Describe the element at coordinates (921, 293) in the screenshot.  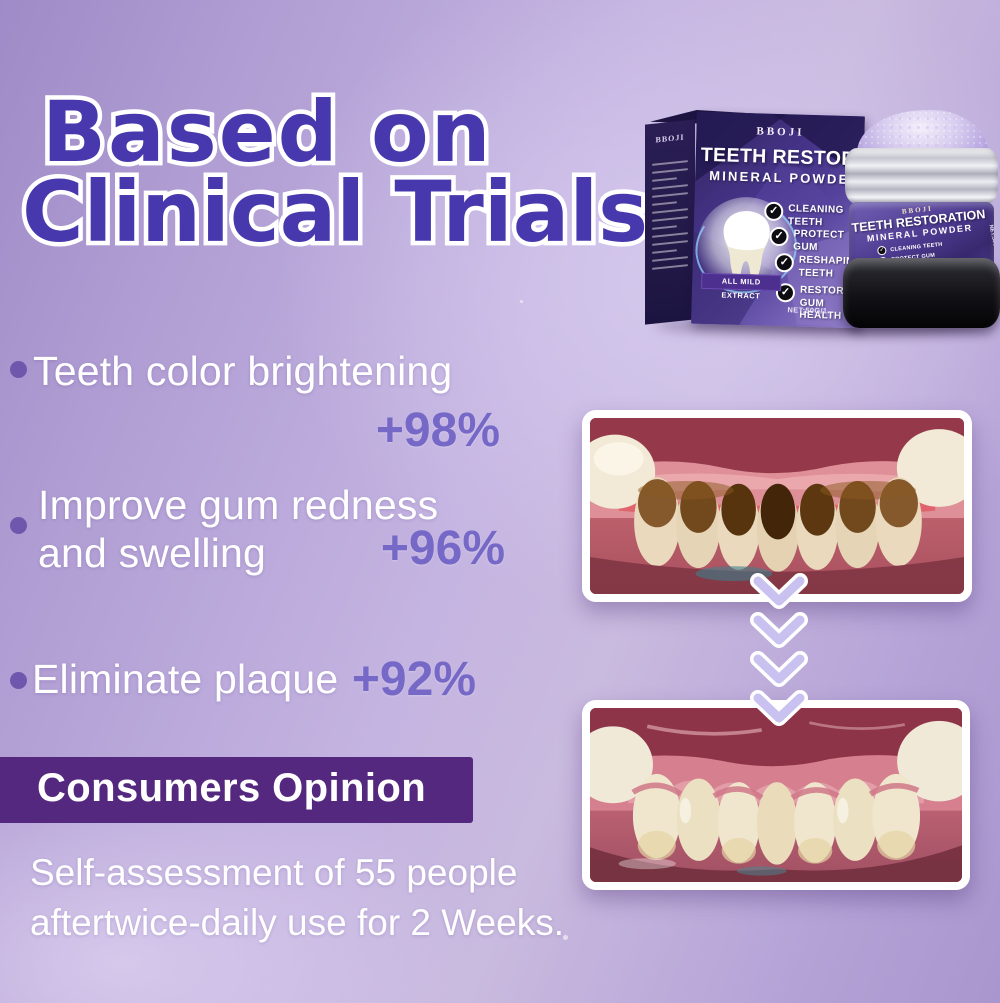
I see `jar-black-base` at that location.